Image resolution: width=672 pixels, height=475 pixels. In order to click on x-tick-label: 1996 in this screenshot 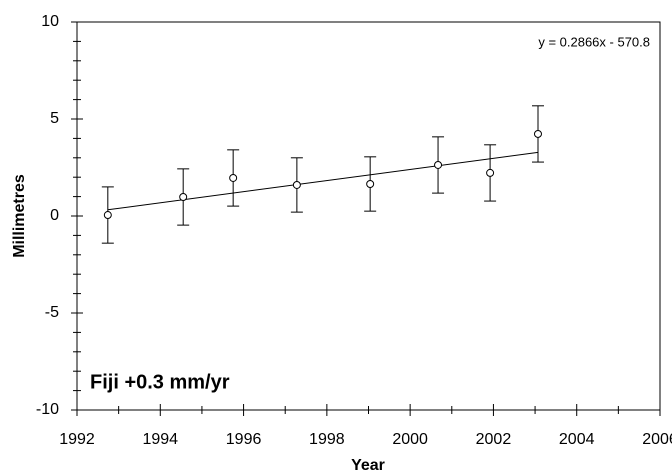, I will do `click(244, 439)`.